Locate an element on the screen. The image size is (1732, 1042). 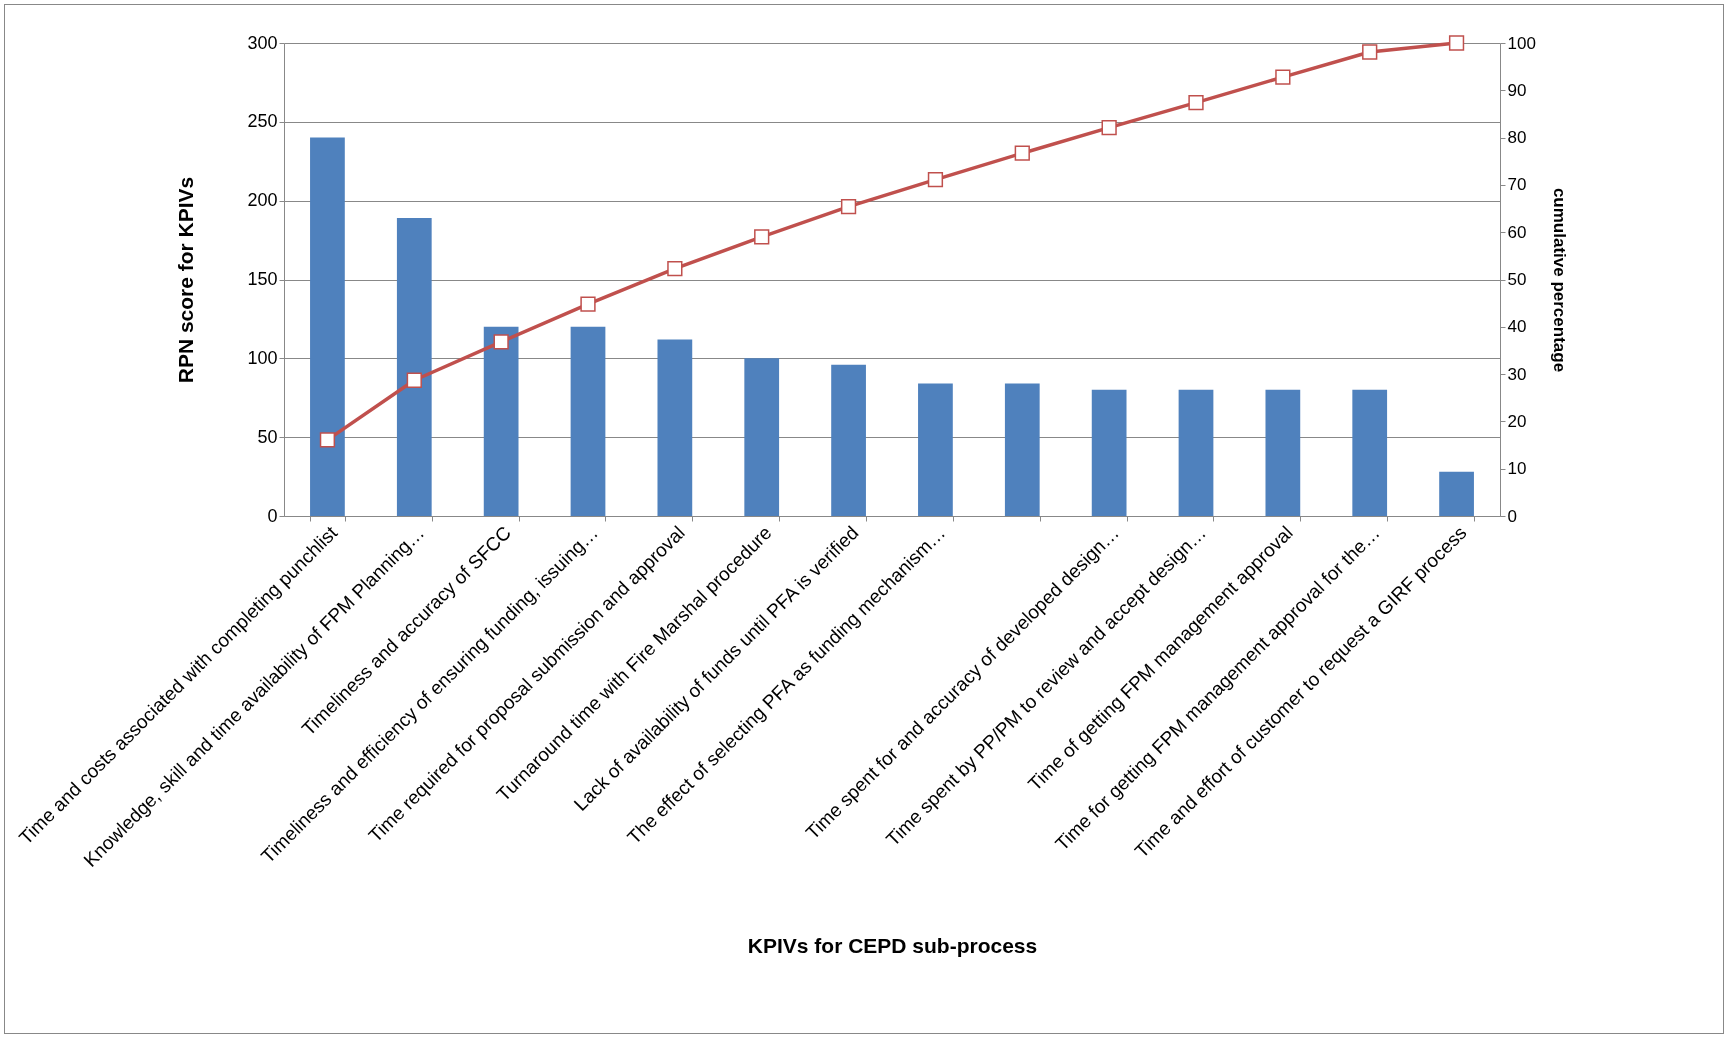
y2-tick-label: 100 is located at coordinates (1521, 43).